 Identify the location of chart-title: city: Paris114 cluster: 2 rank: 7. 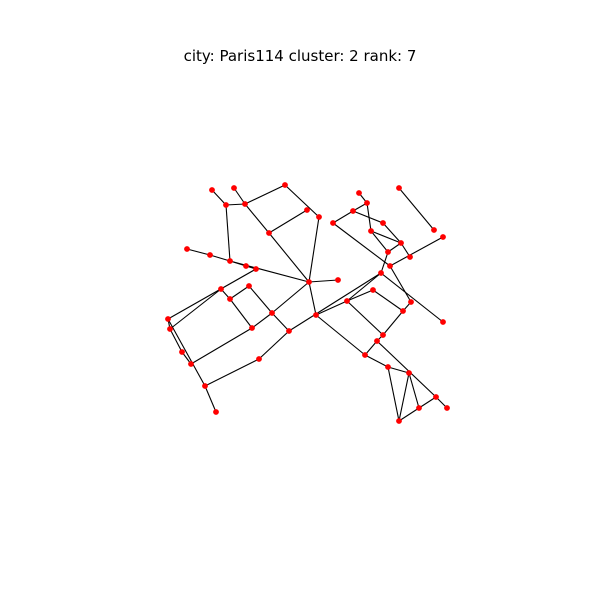
(300, 56).